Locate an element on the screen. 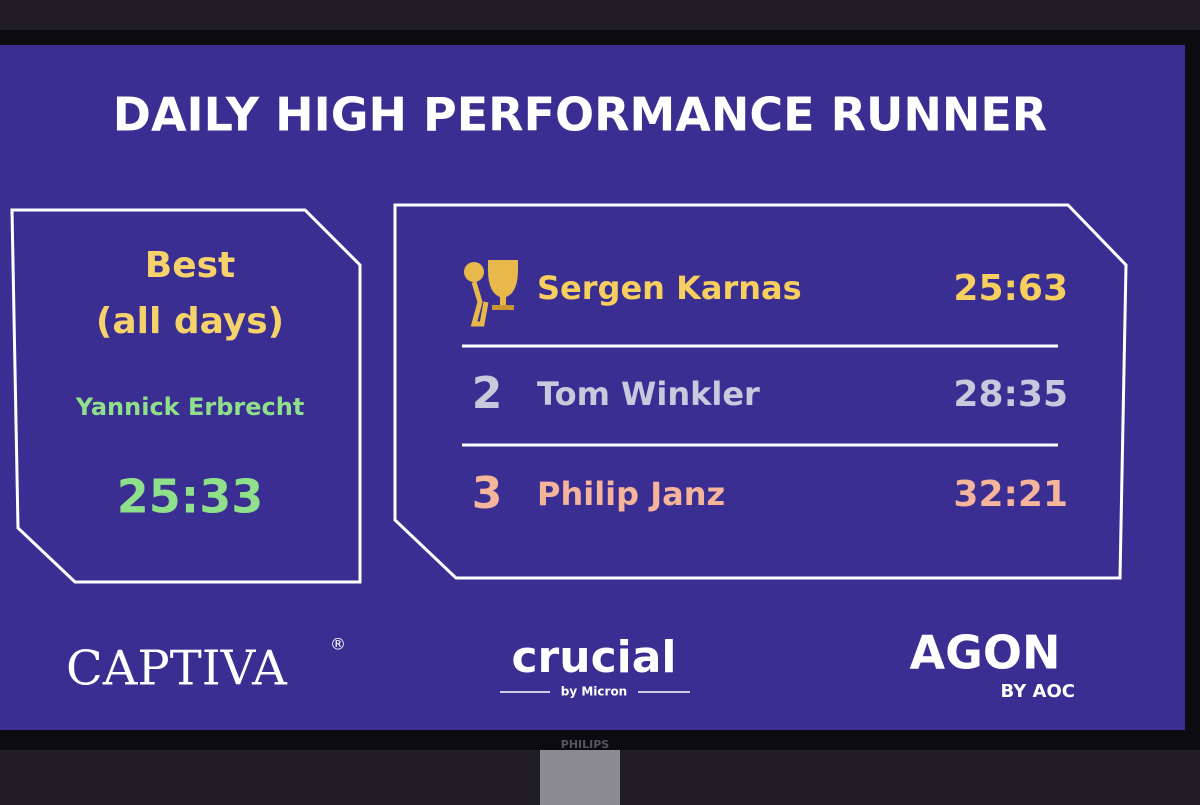 The height and width of the screenshot is (805, 1200). best-panel is located at coordinates (186, 396).